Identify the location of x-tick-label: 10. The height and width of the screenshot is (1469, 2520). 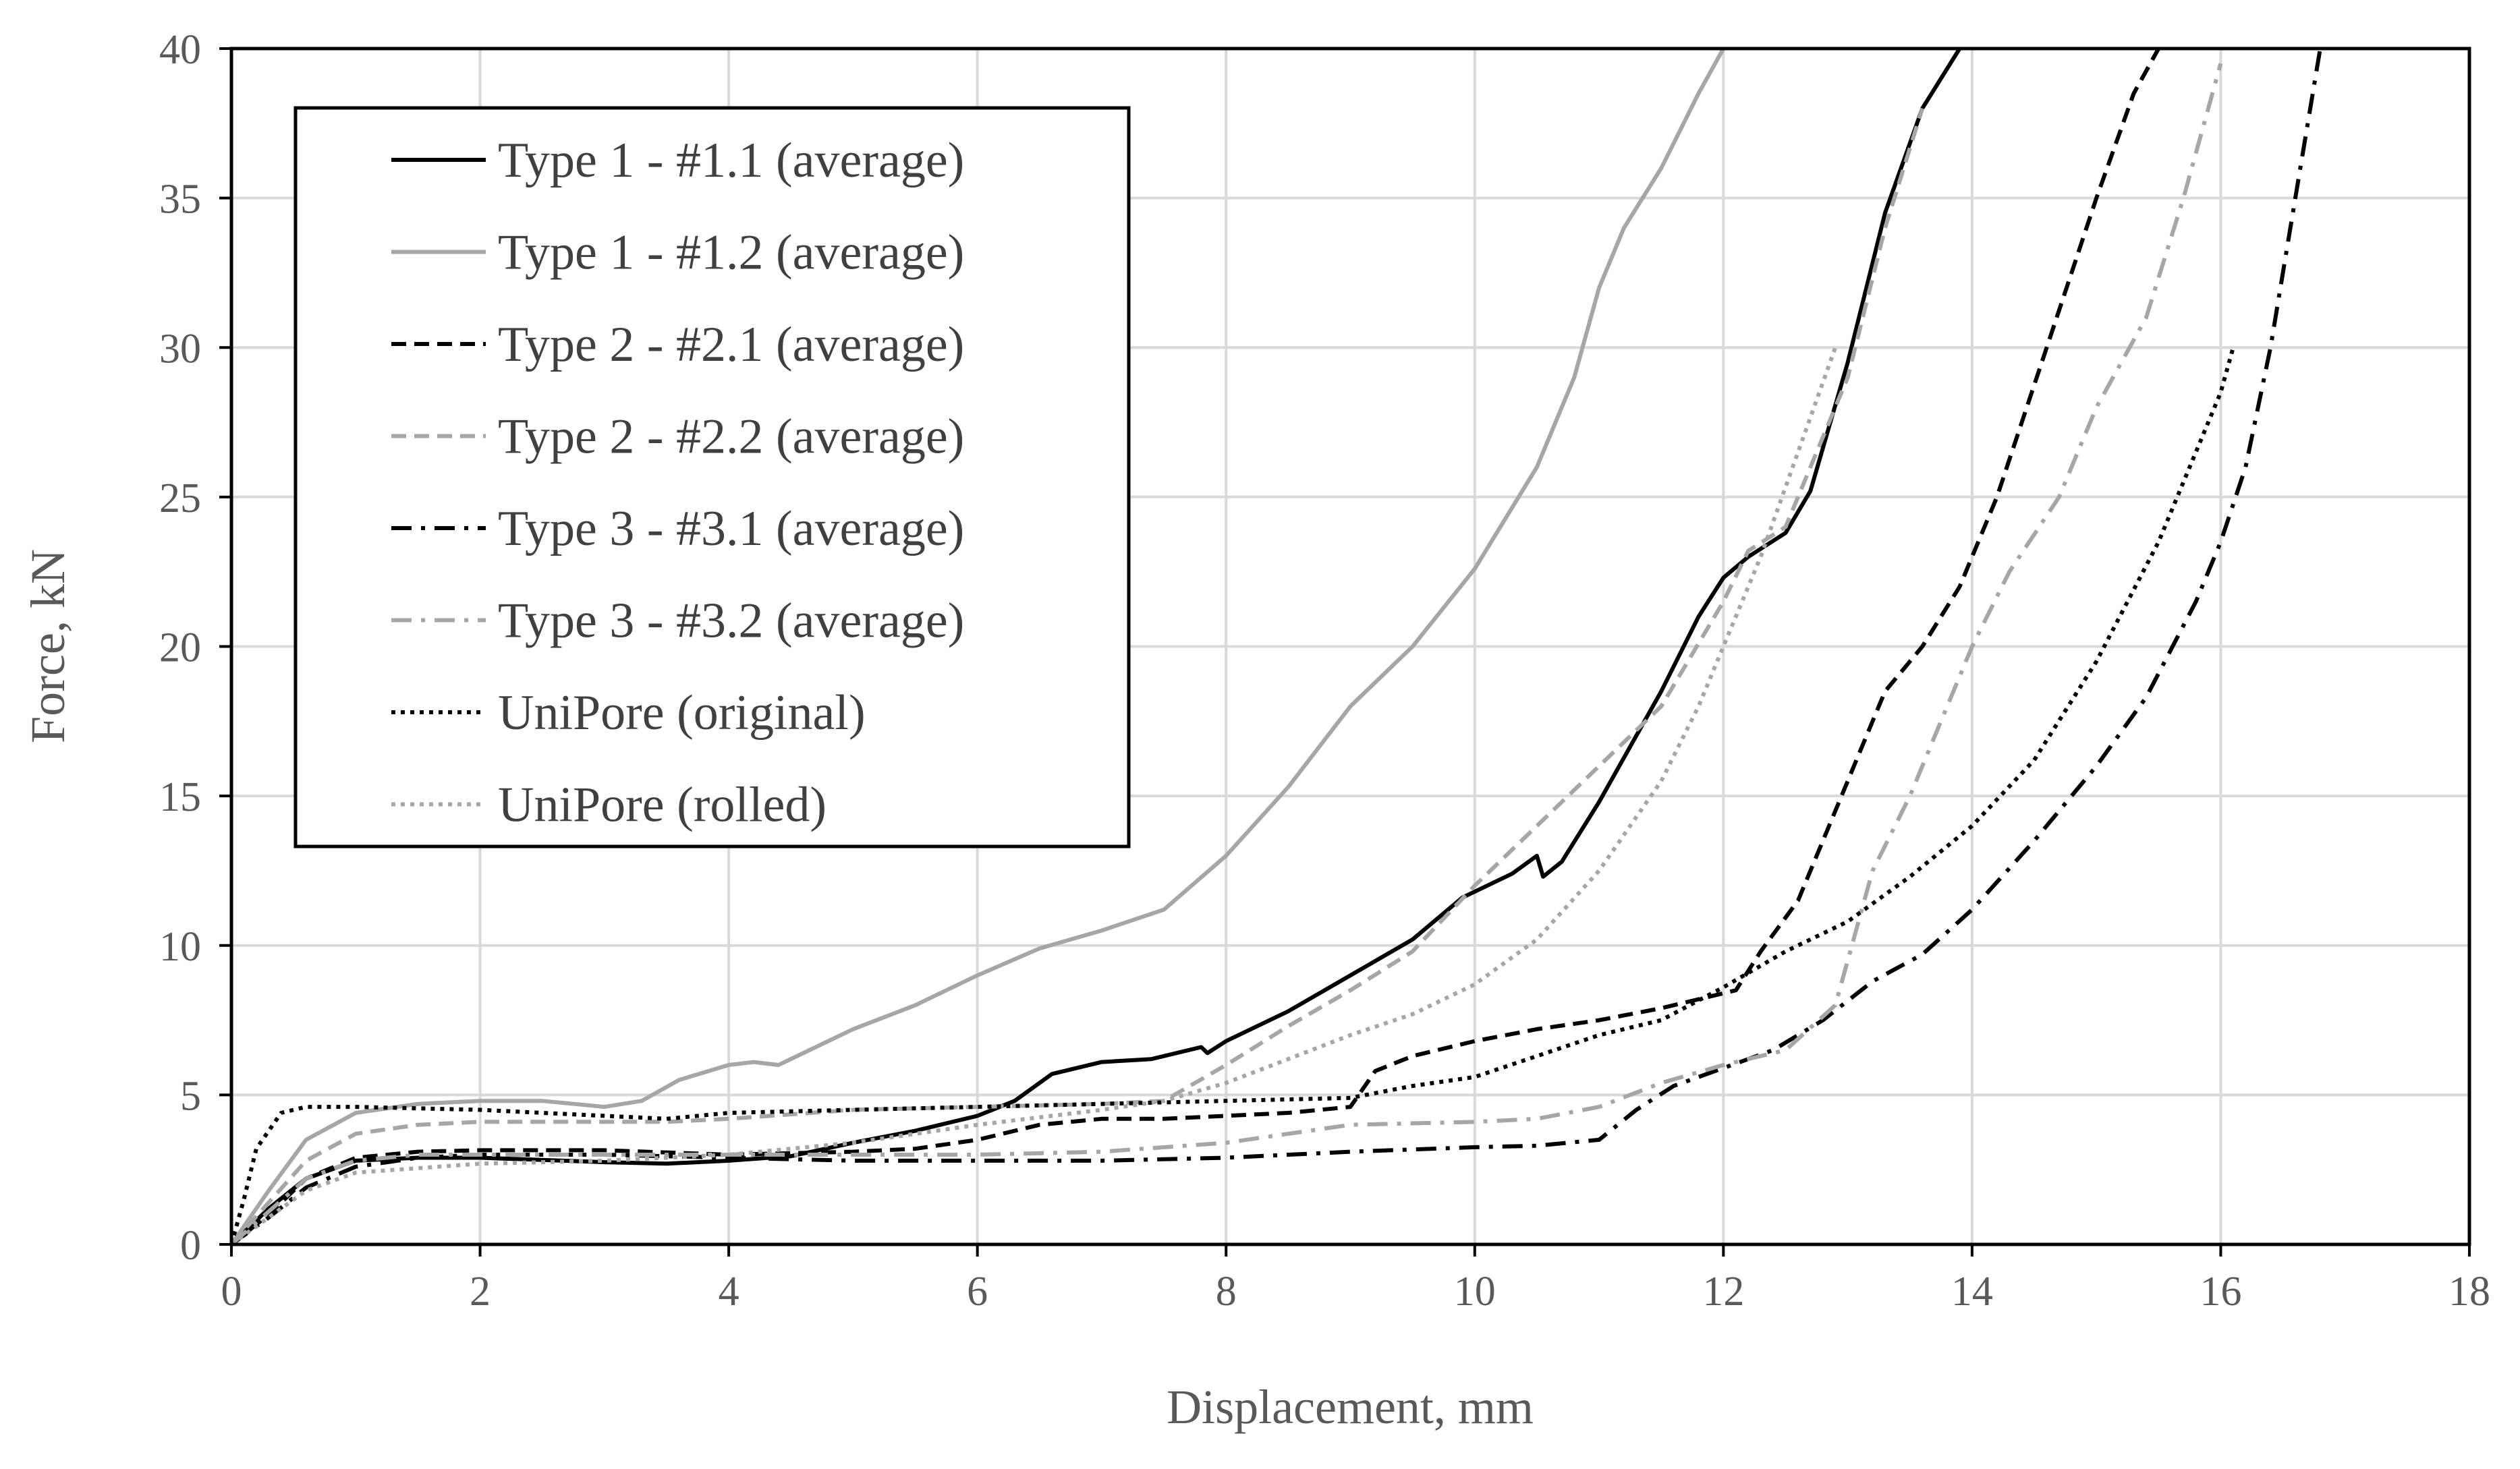
(1475, 1292).